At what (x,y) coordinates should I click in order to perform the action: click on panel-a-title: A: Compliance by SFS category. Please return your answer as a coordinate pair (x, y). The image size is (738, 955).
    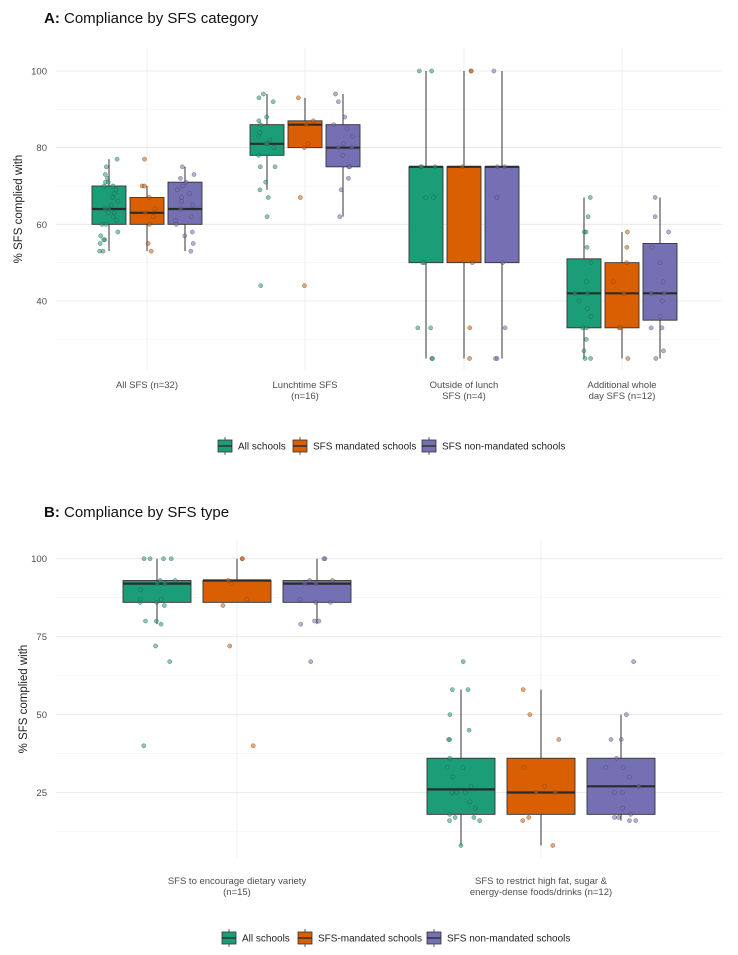
    Looking at the image, I should click on (151, 18).